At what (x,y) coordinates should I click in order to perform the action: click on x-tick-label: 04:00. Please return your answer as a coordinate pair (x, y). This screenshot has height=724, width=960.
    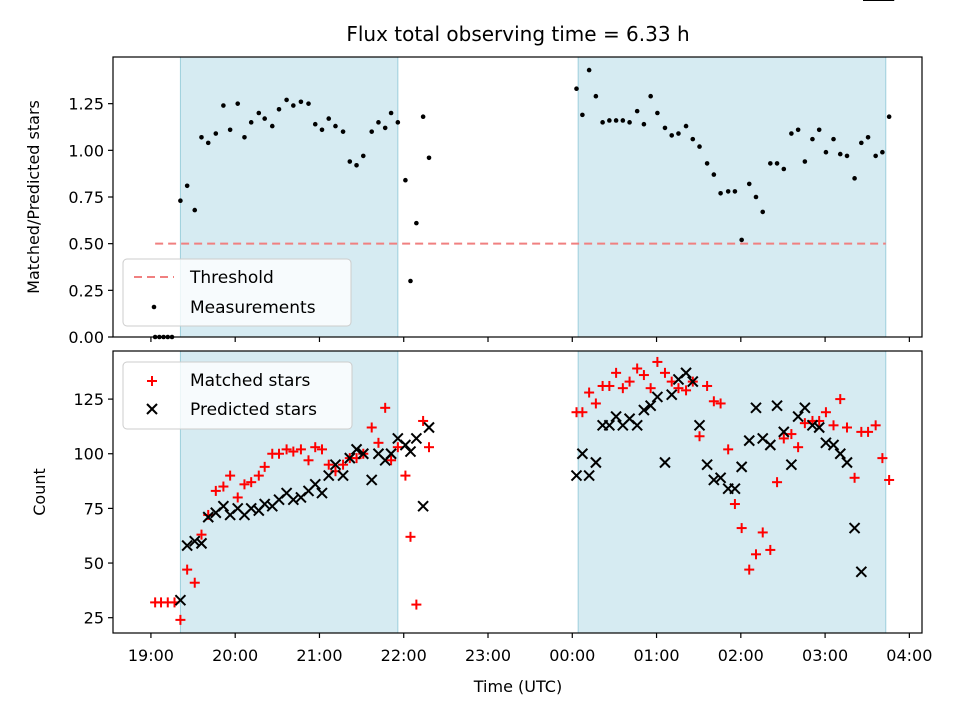
    Looking at the image, I should click on (909, 655).